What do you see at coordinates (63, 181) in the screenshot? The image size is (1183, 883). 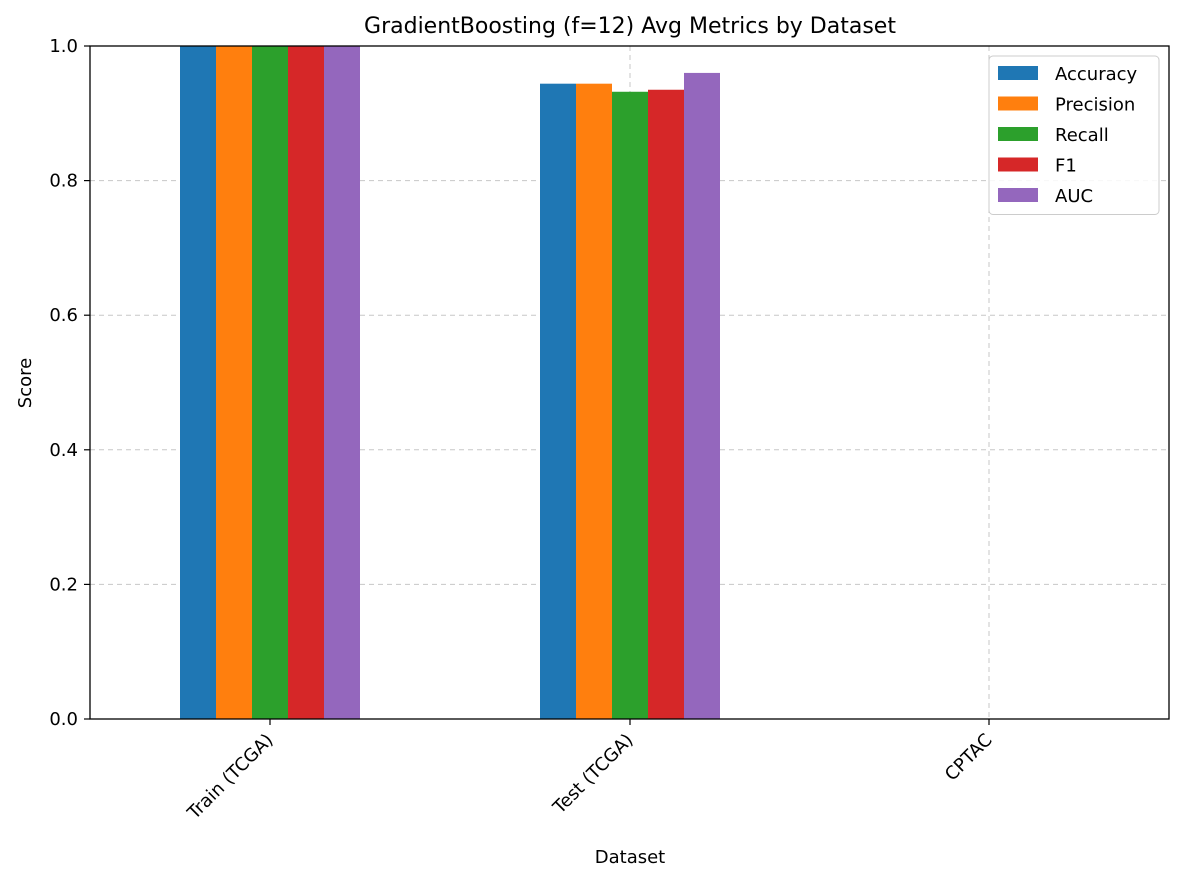 I see `y-tick-label: 0.8` at bounding box center [63, 181].